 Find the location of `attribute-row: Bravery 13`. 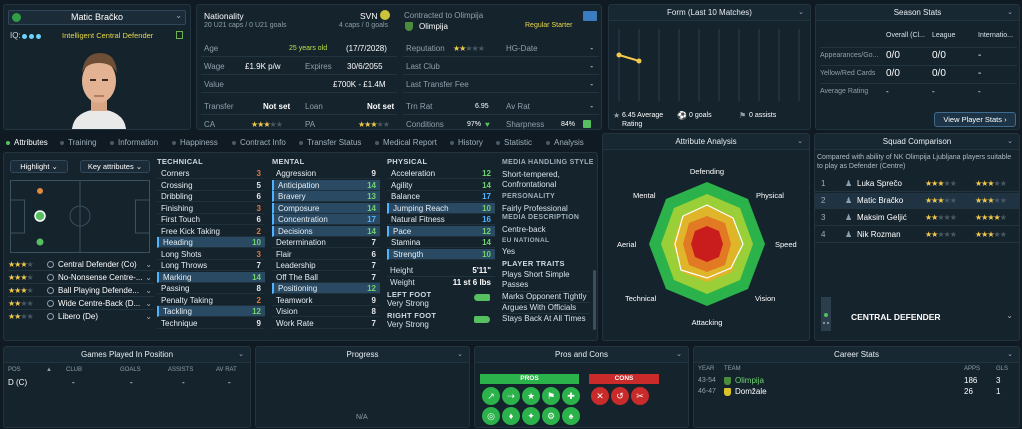

attribute-row: Bravery 13 is located at coordinates (326, 196).